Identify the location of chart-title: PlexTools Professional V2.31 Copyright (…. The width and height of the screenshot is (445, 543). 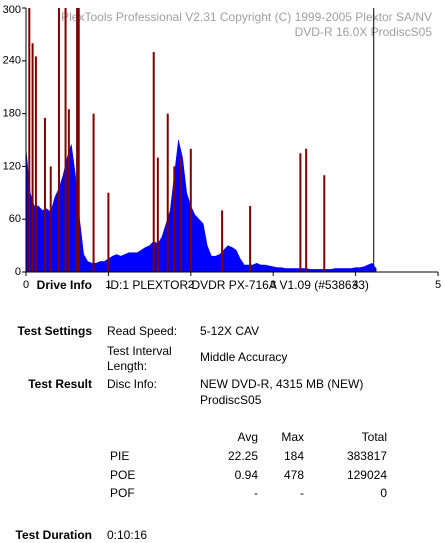
(246, 17).